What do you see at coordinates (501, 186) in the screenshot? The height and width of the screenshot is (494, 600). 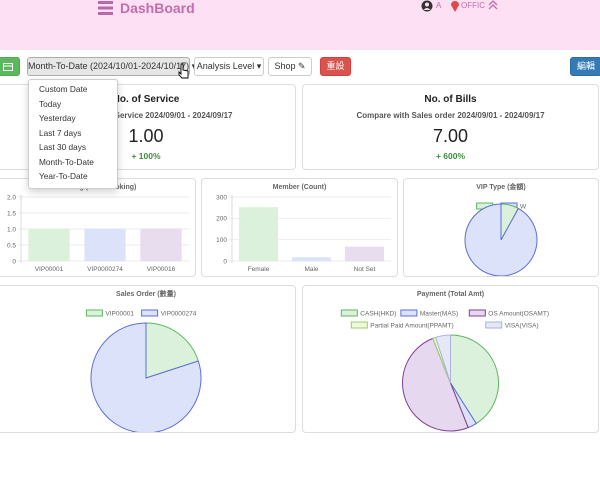 I see `chart-title: VIP Type (金額)` at bounding box center [501, 186].